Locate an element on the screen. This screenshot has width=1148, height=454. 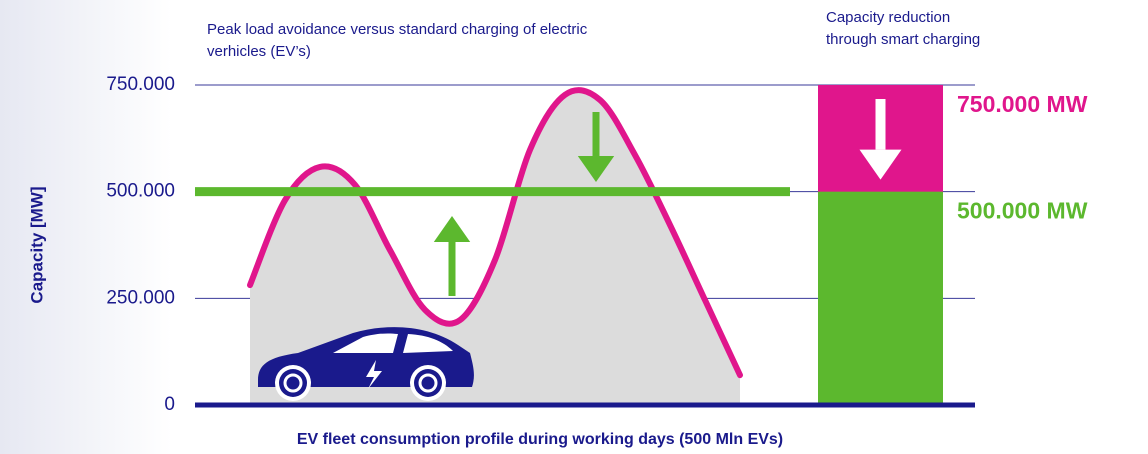
y-tick-label: 0 is located at coordinates (169, 404).